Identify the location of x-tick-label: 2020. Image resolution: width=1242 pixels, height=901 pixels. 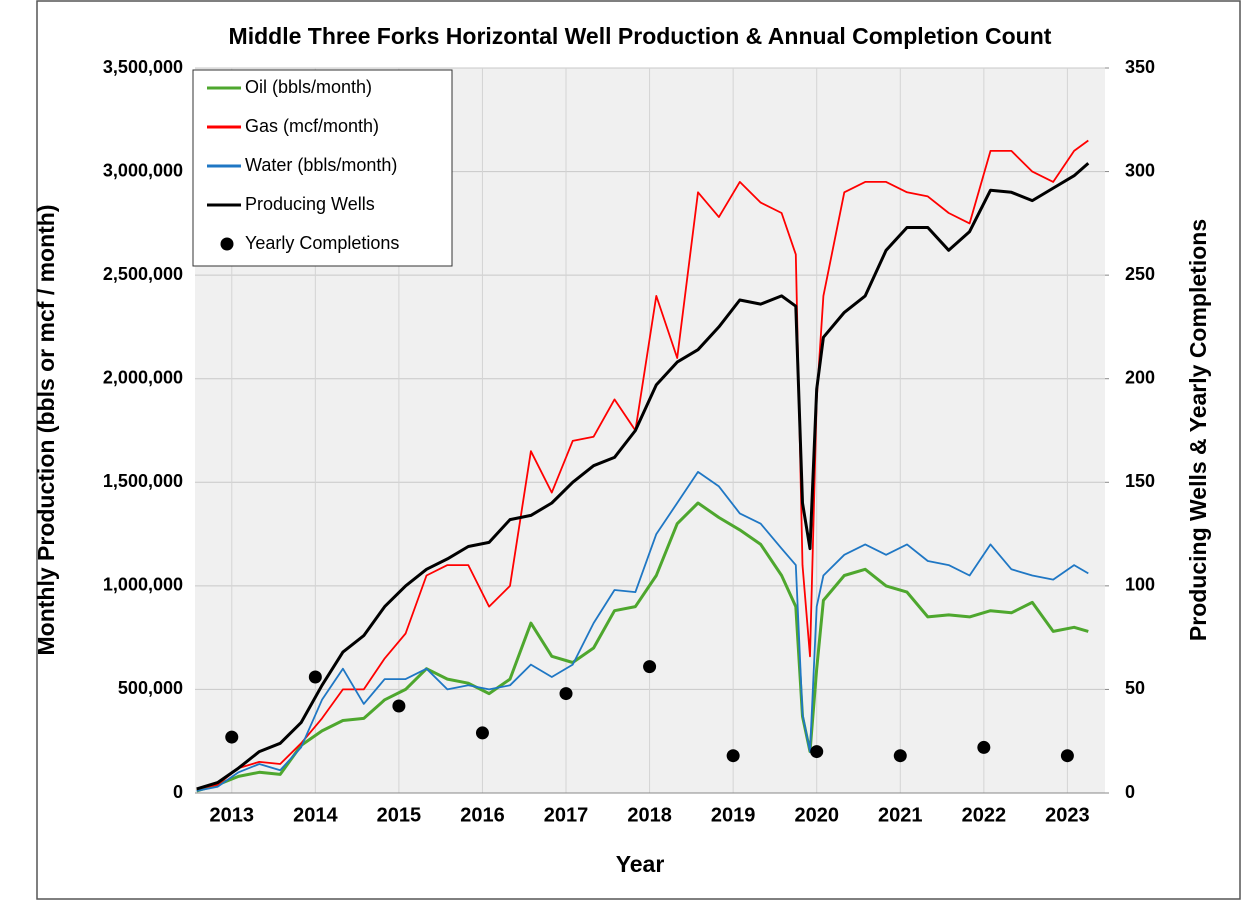
(816, 815).